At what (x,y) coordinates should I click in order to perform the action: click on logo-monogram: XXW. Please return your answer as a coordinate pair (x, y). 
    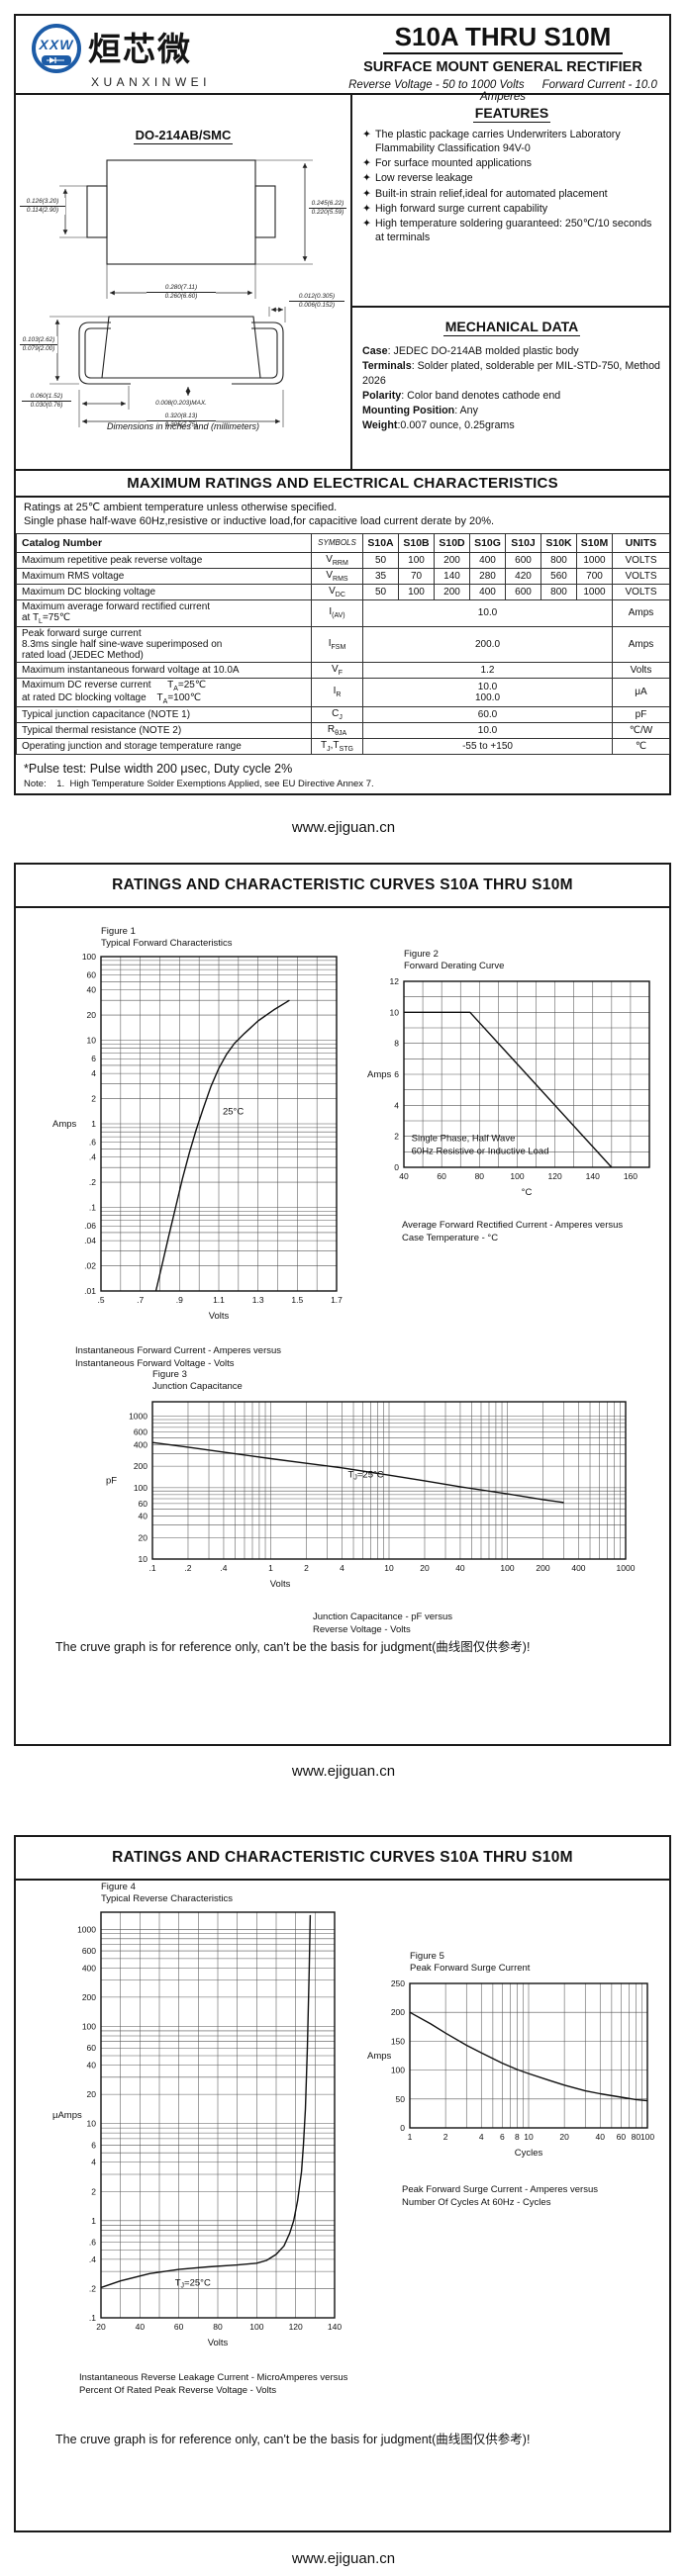
    Looking at the image, I should click on (57, 44).